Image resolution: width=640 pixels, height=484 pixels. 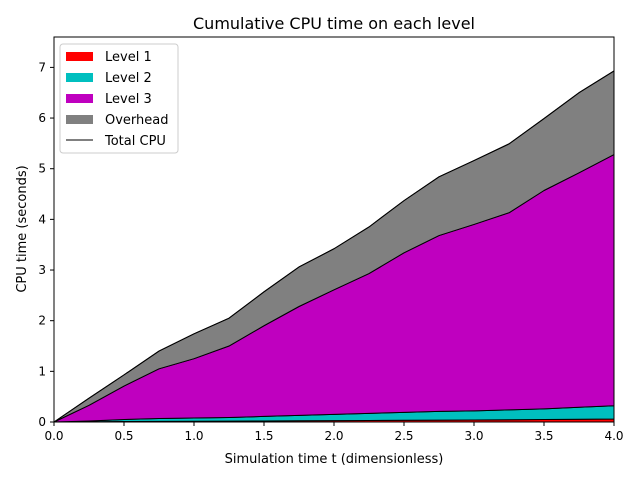 What do you see at coordinates (42, 219) in the screenshot?
I see `y-tick-label: 4` at bounding box center [42, 219].